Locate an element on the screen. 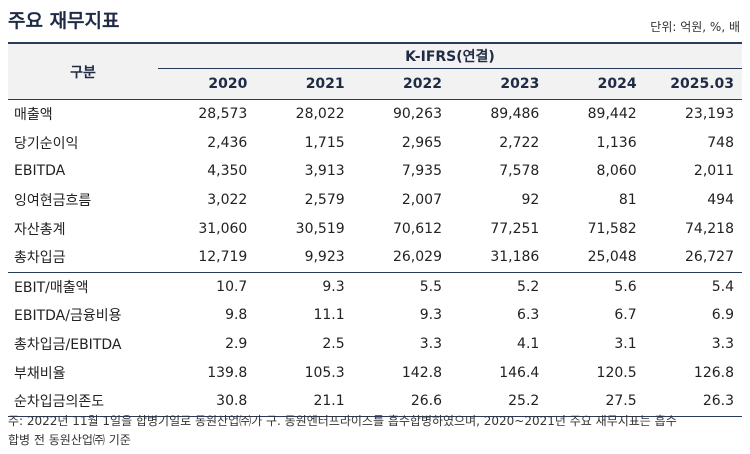 The height and width of the screenshot is (454, 750). cell-value: 126.8 is located at coordinates (713, 372).